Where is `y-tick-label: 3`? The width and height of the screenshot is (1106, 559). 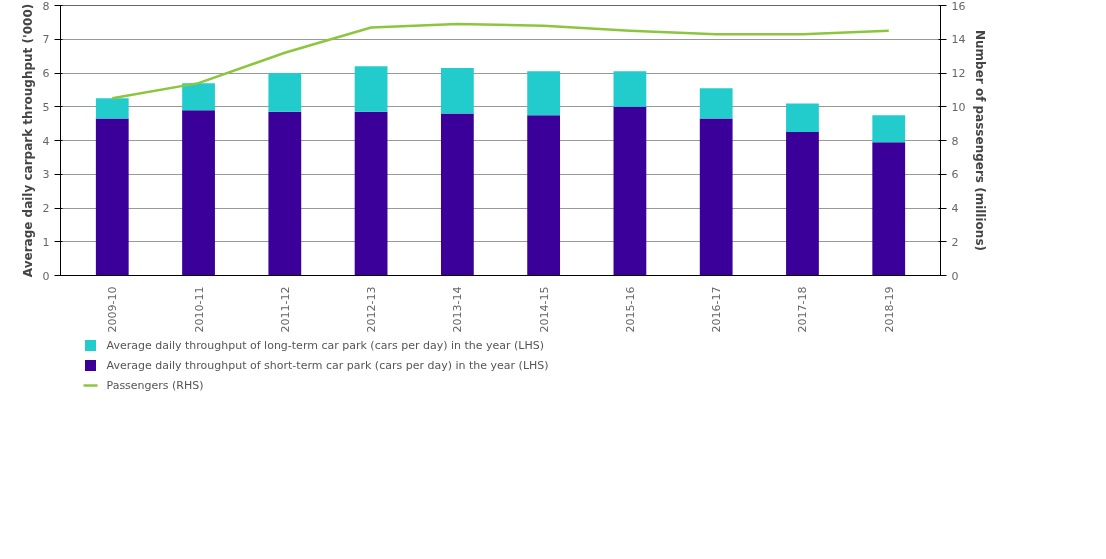 y-tick-label: 3 is located at coordinates (46, 175).